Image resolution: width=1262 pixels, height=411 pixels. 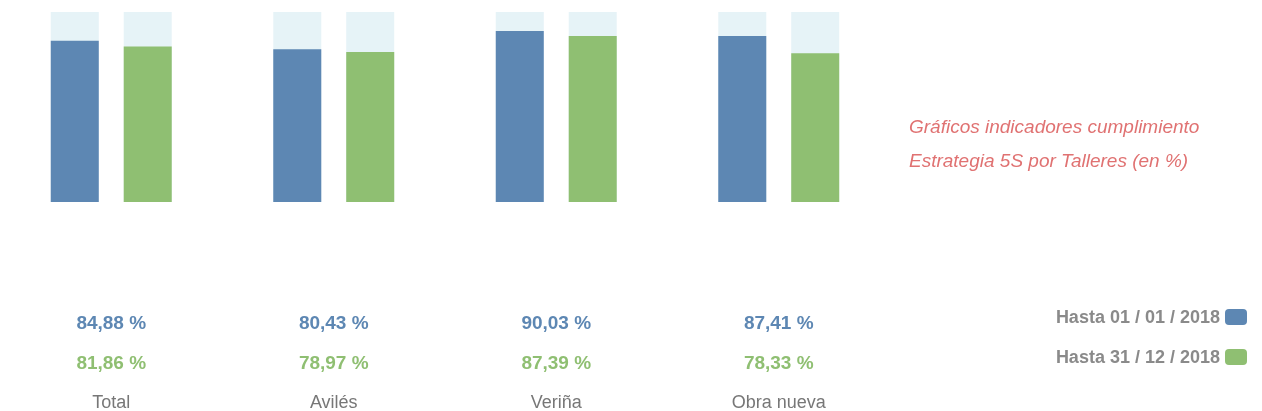 I want to click on text: Gráficos indicadores cumplimiento Estrategia 5S por Talleres (en %), so click(x=1057, y=143).